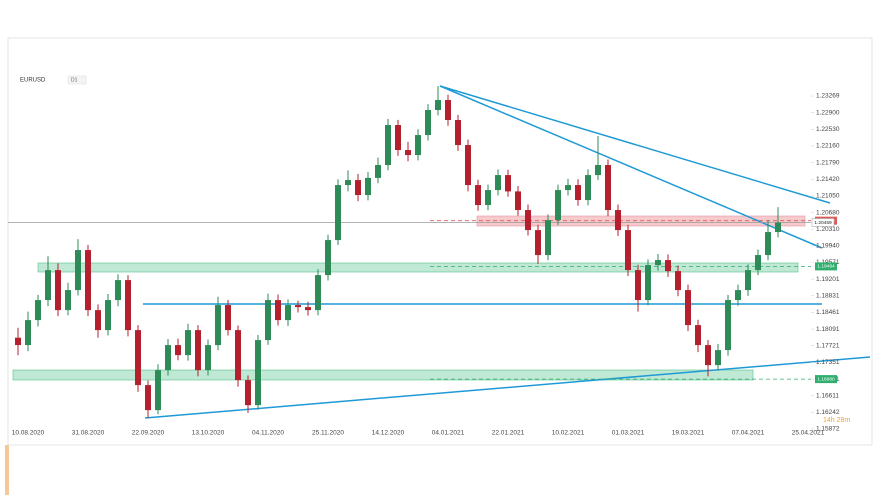 This screenshot has height=500, width=880. I want to click on y-tick-label: 1.19940, so click(828, 246).